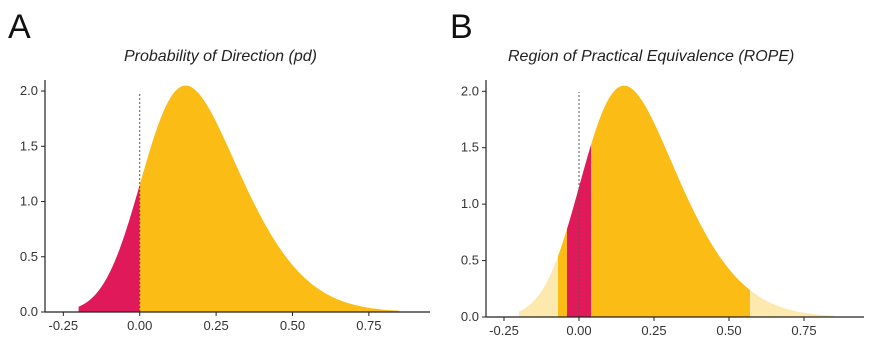 The height and width of the screenshot is (340, 871). I want to click on density-region-outside-interval-left, so click(538, 286).